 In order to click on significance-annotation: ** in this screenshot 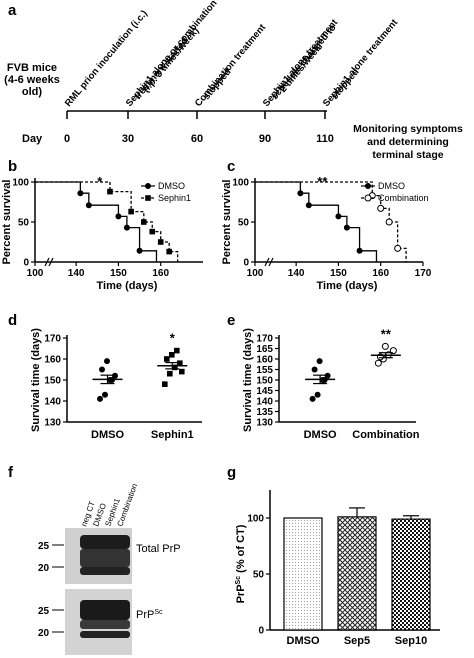, I will do `click(386, 333)`.